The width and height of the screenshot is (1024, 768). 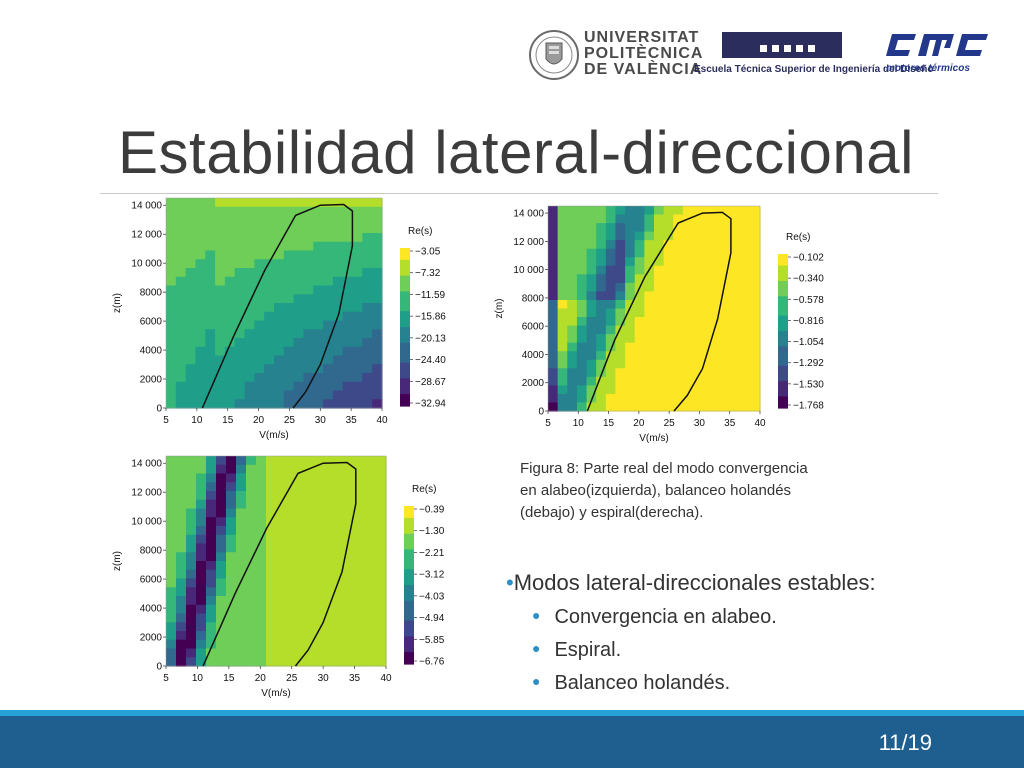 I want to click on colorbar-tick-label: −1.054, so click(x=808, y=342).